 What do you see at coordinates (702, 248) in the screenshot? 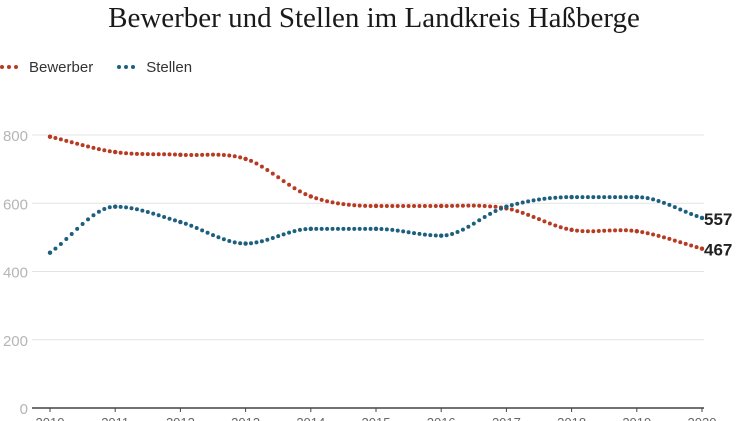
I see `data-point-bewerber-2020` at bounding box center [702, 248].